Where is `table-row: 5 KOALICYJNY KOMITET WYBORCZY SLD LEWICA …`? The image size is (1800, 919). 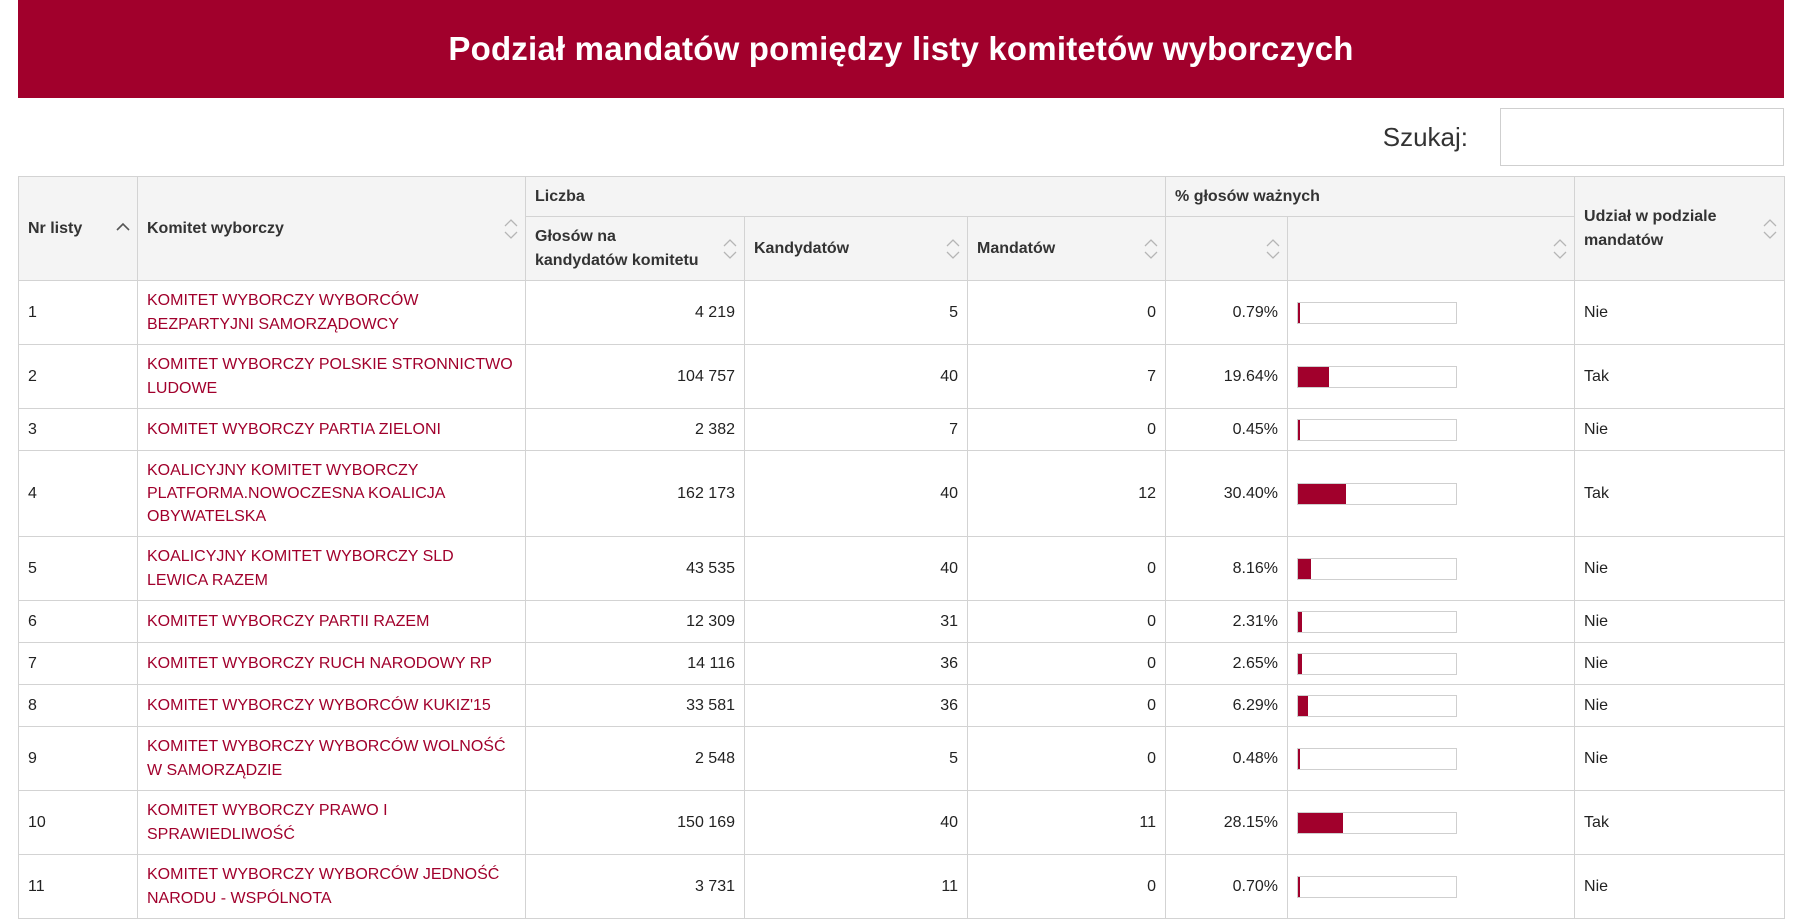 table-row: 5 KOALICYJNY KOMITET WYBORCZY SLD LEWICA … is located at coordinates (902, 568).